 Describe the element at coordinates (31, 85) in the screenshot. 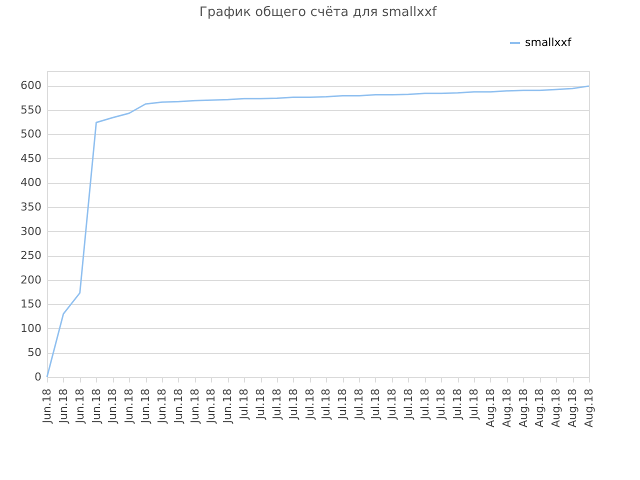

I see `y-tick-label: 600` at that location.